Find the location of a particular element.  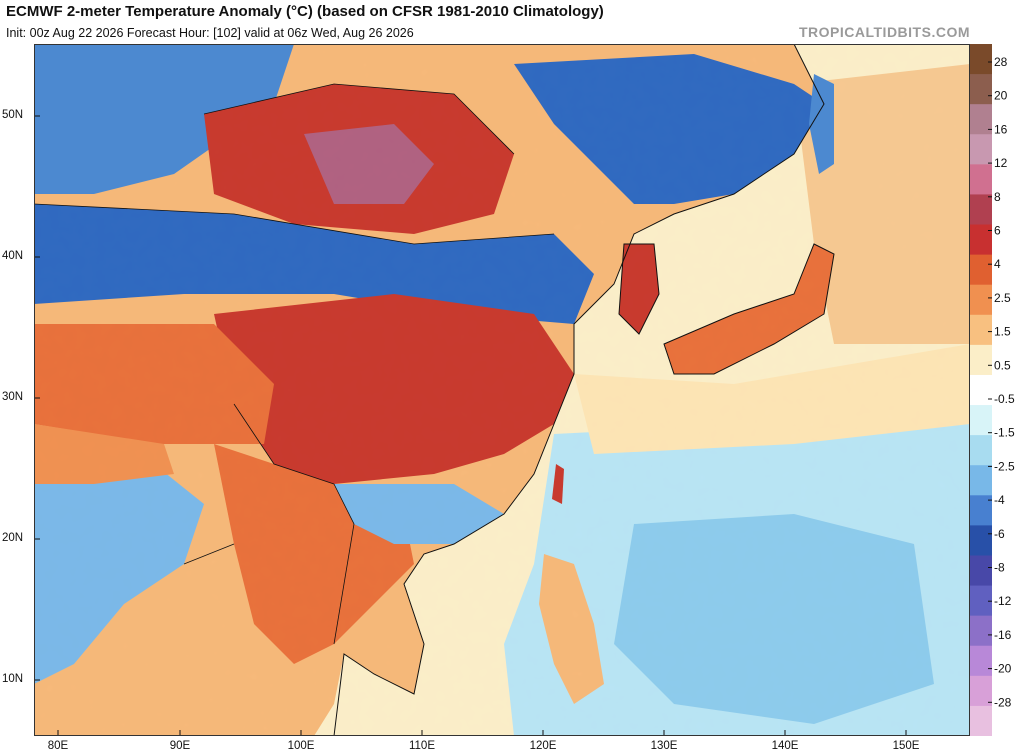

japan-coastline is located at coordinates (749, 309).